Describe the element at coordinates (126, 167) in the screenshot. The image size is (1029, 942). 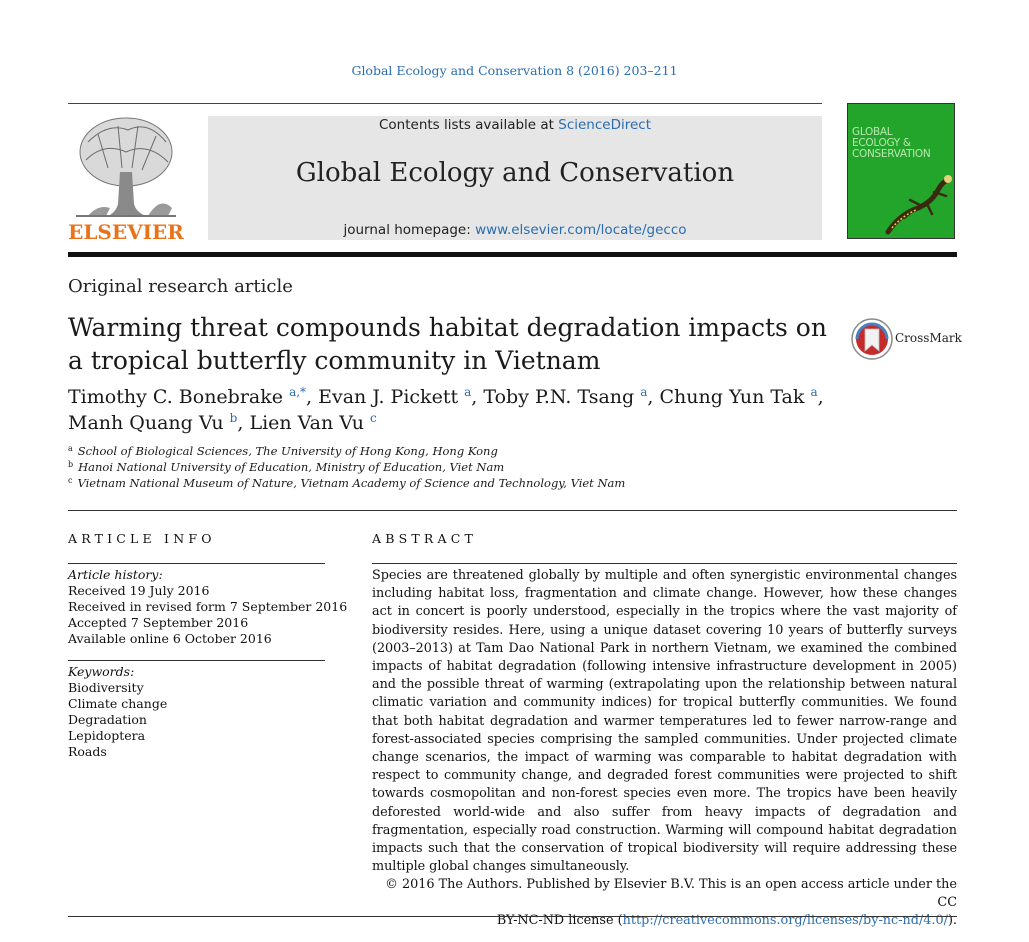
I see `tree-logo-icon` at that location.